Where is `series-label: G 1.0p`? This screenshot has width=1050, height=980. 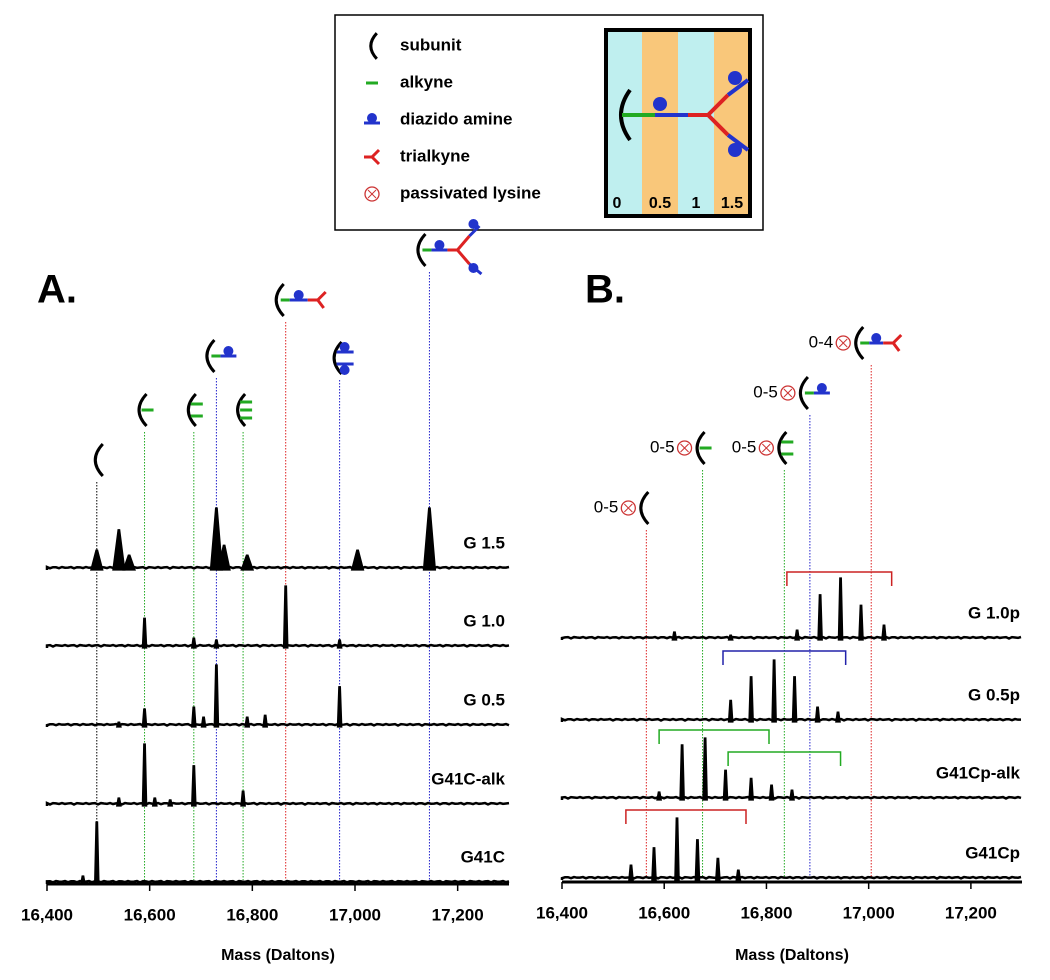 series-label: G 1.0p is located at coordinates (994, 612).